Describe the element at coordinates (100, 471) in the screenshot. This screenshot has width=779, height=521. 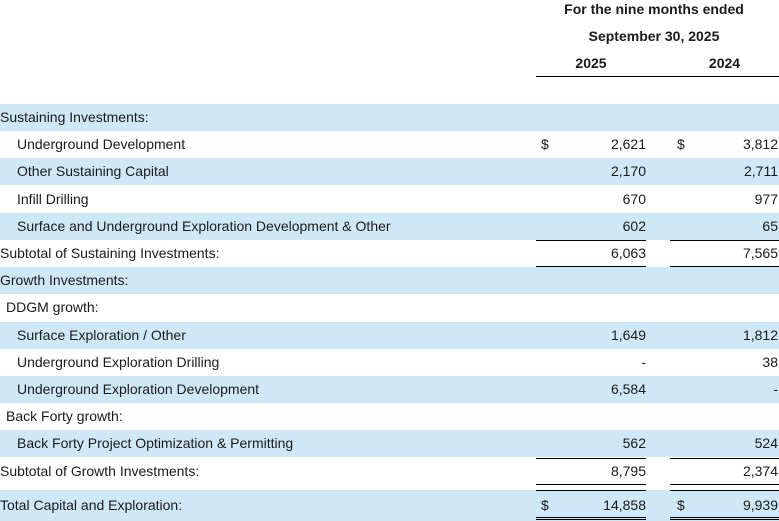
I see `row-label: Subtotal of Growth Investments:` at that location.